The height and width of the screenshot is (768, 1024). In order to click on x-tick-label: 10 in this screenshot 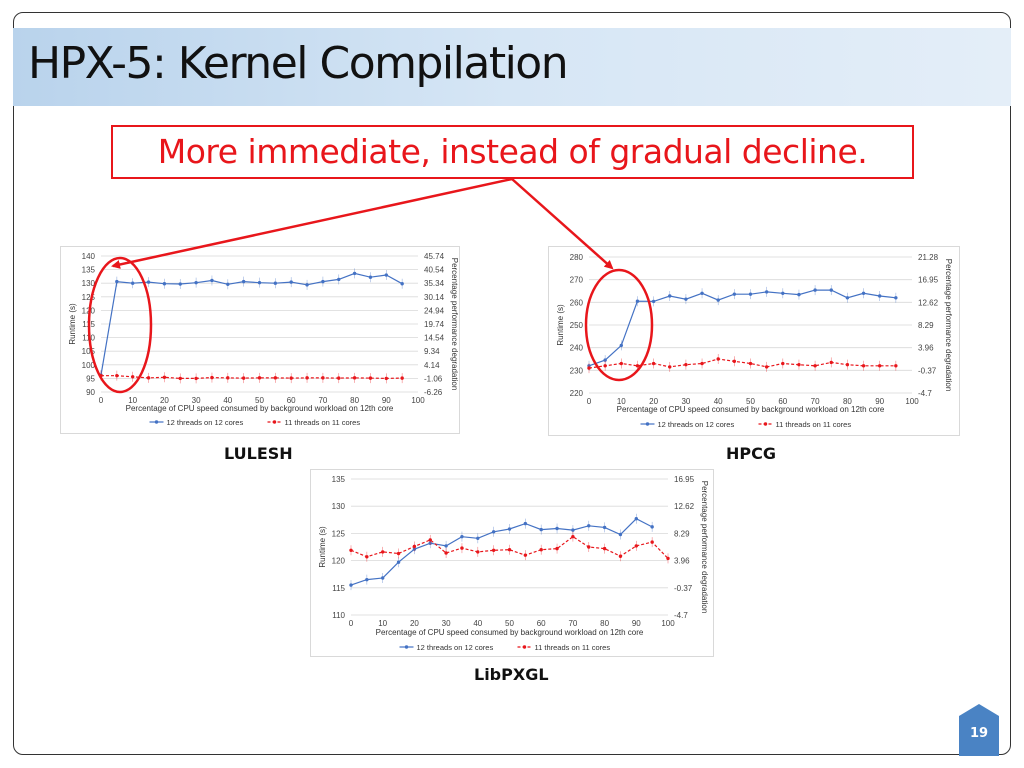, I will do `click(382, 623)`.